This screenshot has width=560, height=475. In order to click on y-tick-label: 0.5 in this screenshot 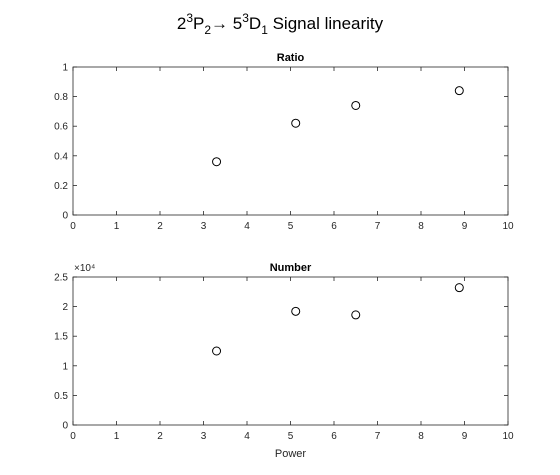, I will do `click(61, 396)`.